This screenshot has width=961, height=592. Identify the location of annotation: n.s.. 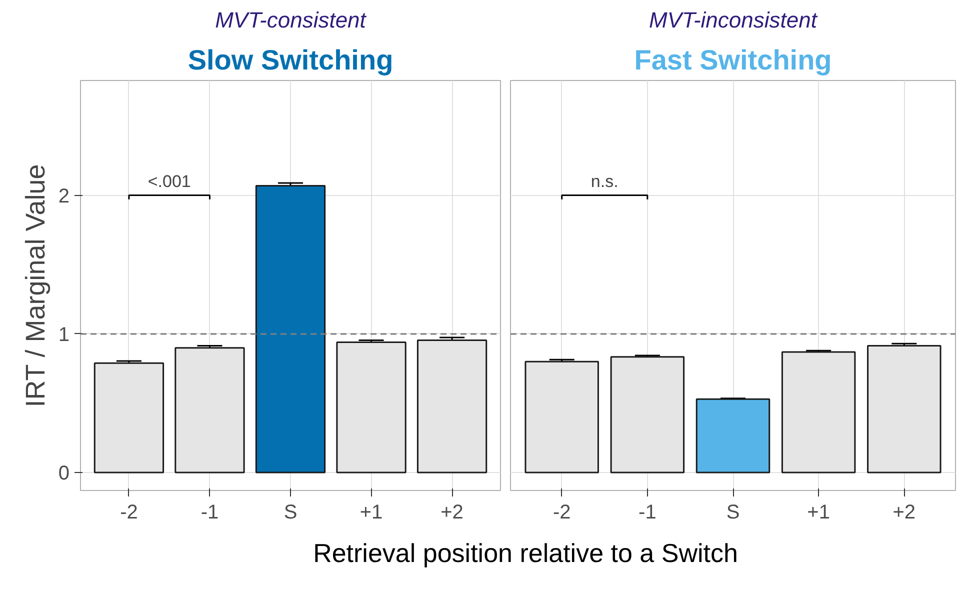
(604, 182).